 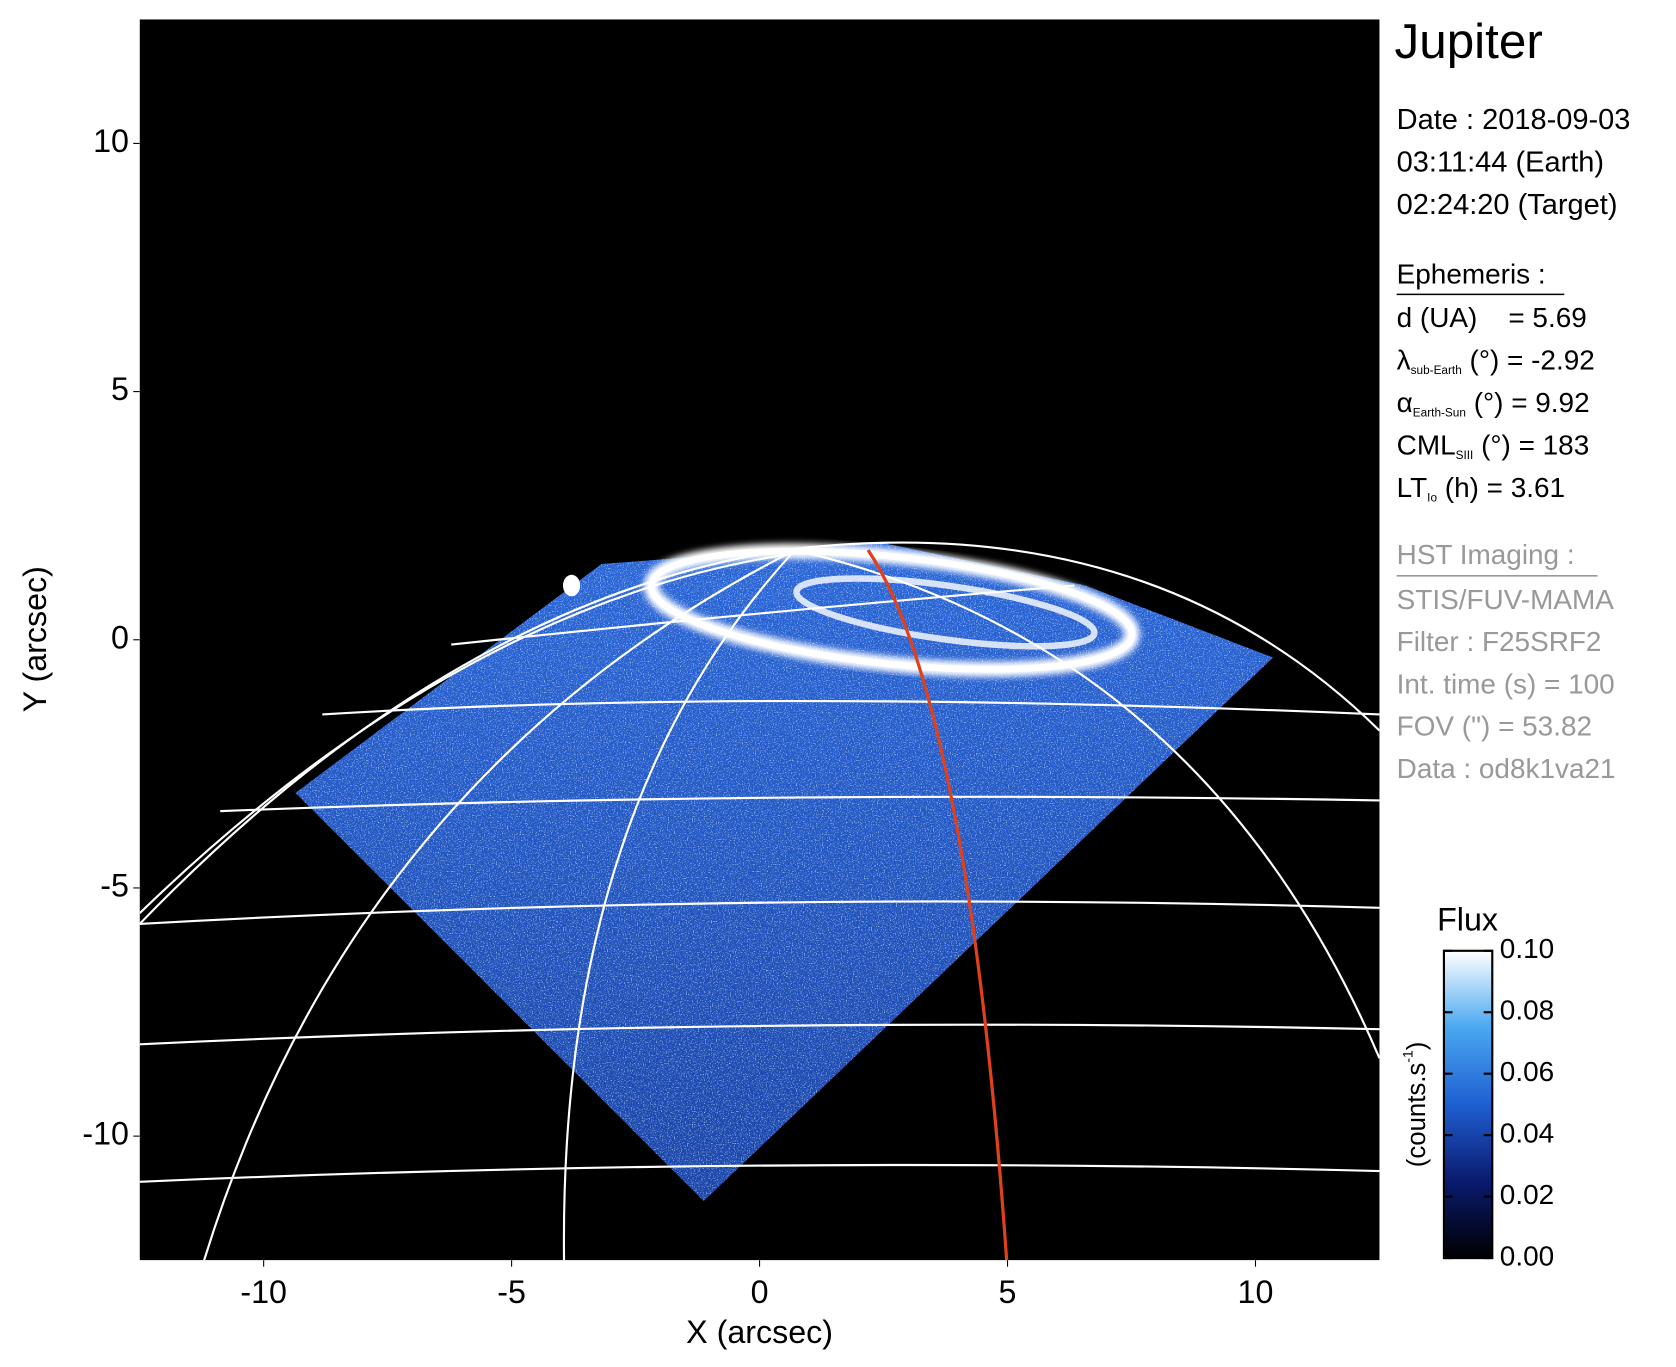 I want to click on ephemeris-line: CMLSIII (°) = 183, so click(x=1493, y=446).